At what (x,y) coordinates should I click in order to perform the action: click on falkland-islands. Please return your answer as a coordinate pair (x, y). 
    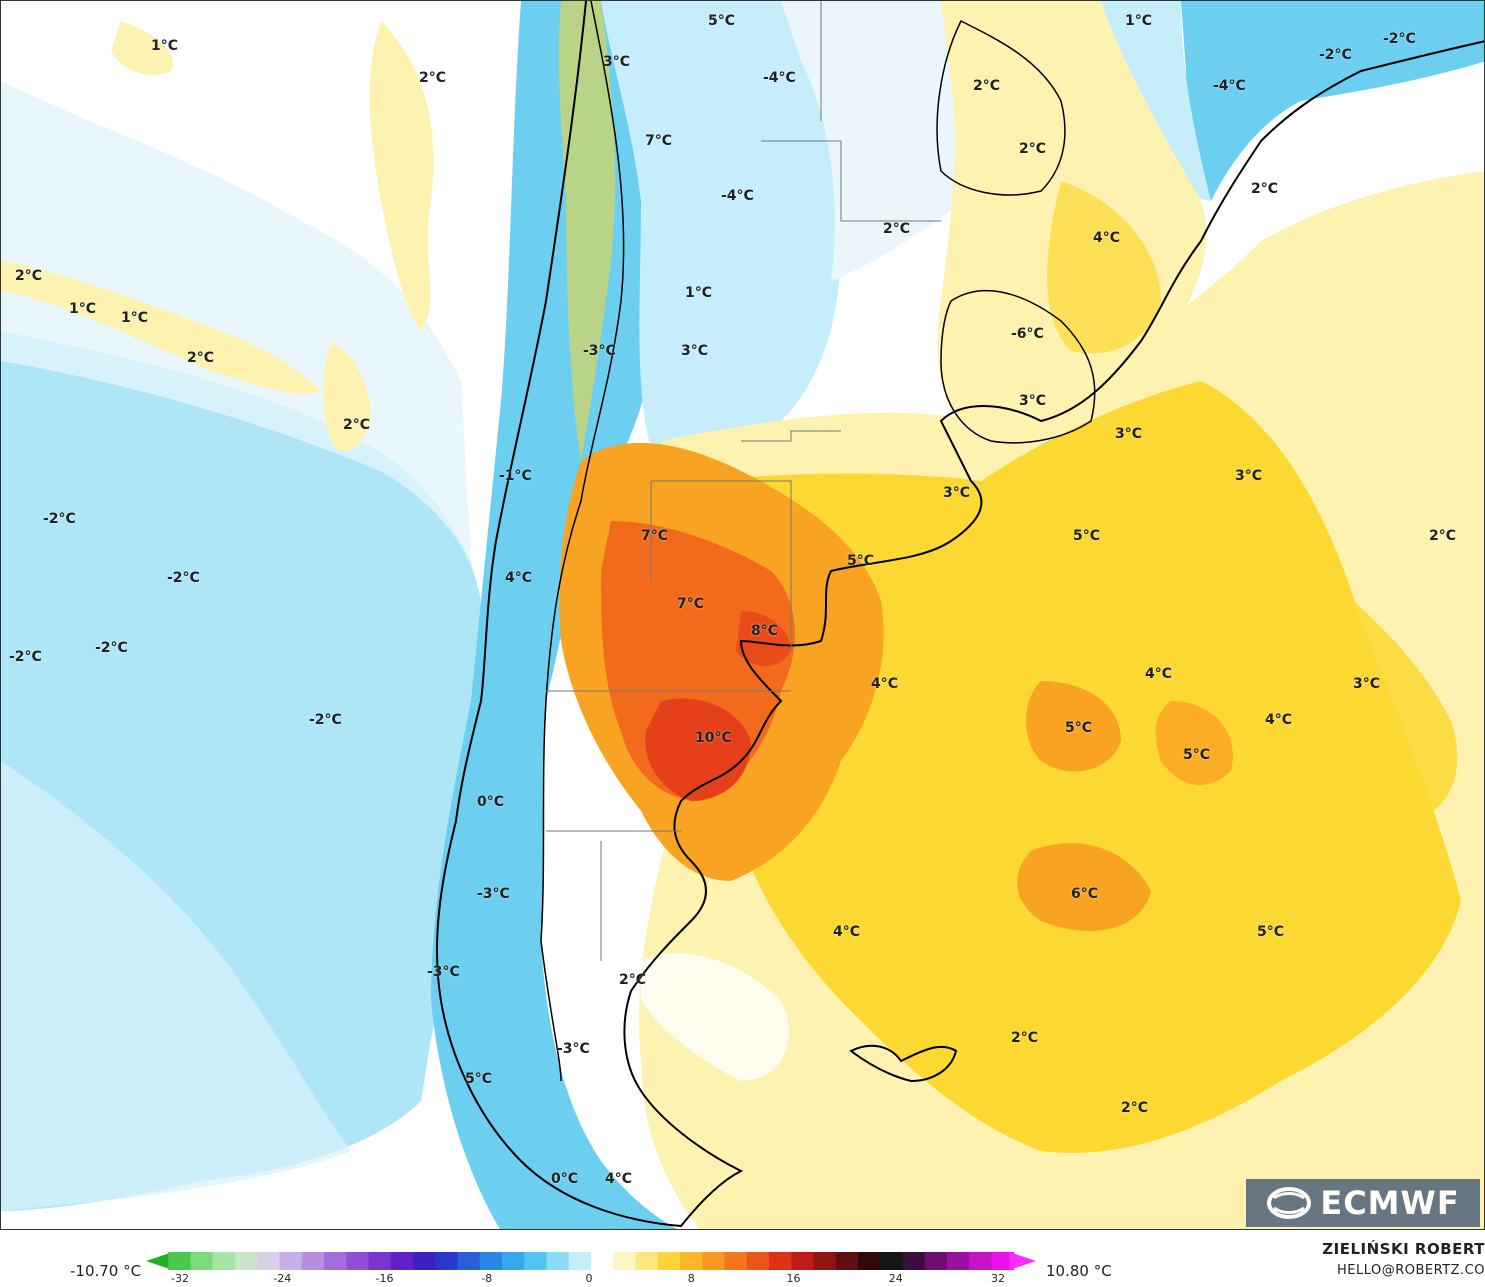
    Looking at the image, I should click on (903, 1063).